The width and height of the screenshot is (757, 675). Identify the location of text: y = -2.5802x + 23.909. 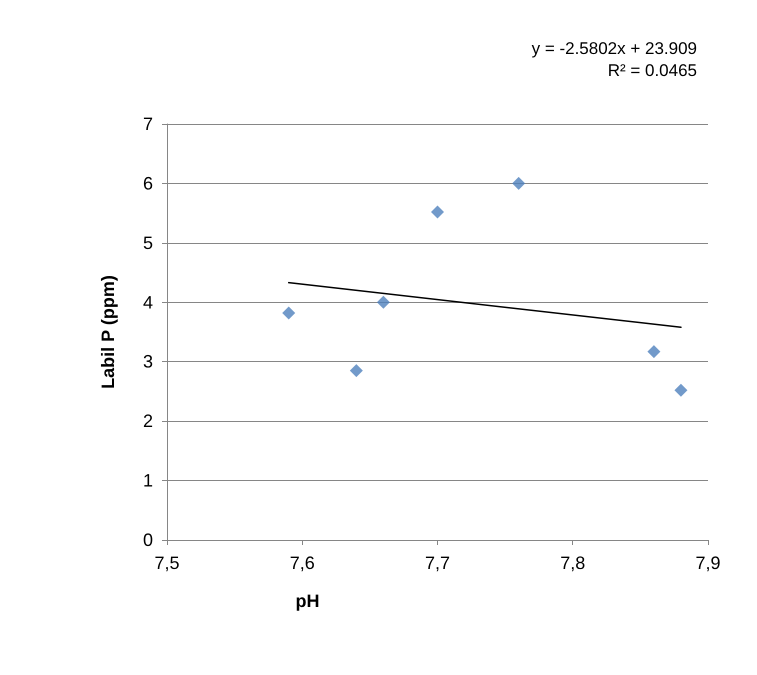
(614, 48).